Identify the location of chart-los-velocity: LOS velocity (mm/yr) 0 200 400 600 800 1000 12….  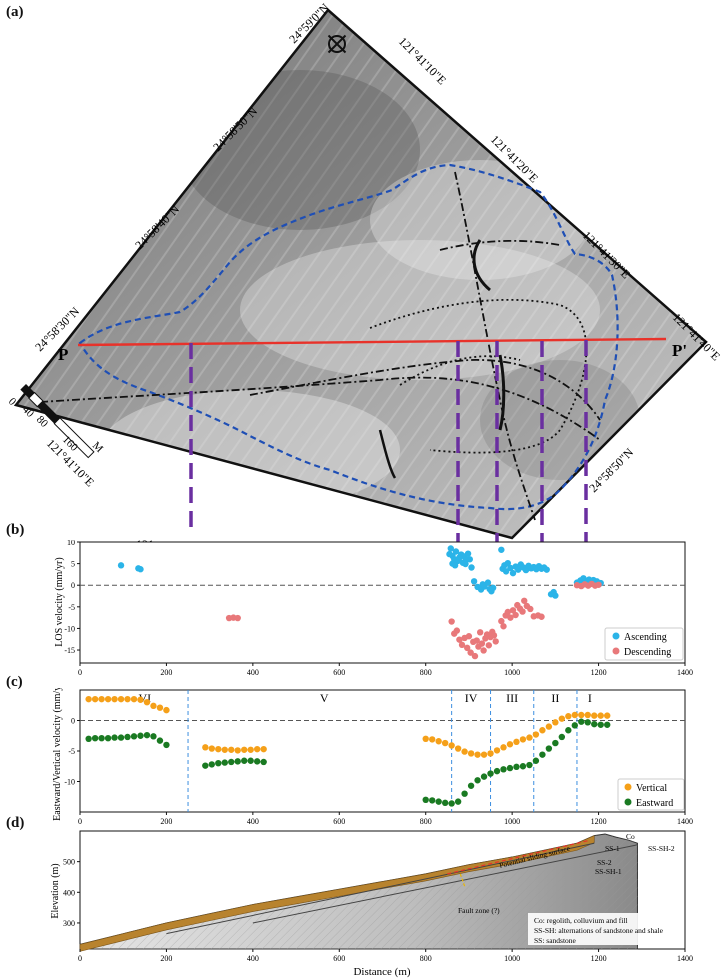
(373, 608).